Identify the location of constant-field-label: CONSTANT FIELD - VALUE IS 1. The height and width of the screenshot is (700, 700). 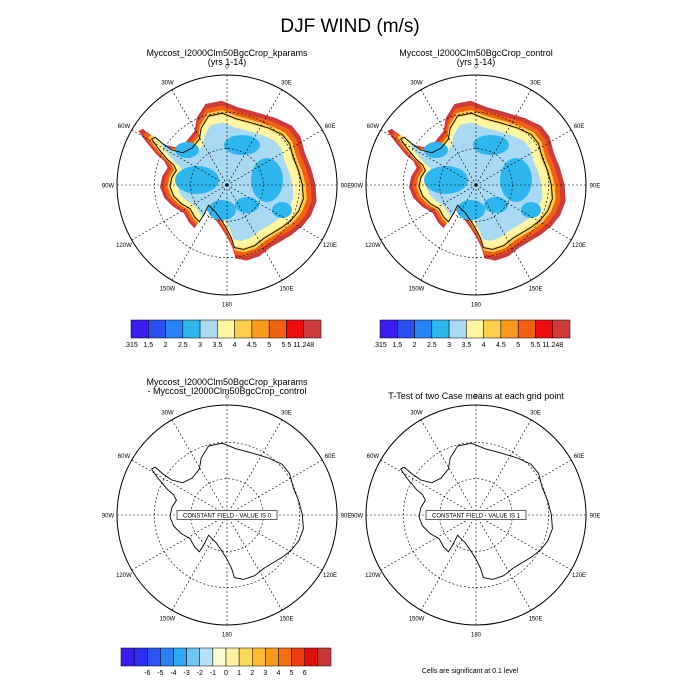
(476, 517).